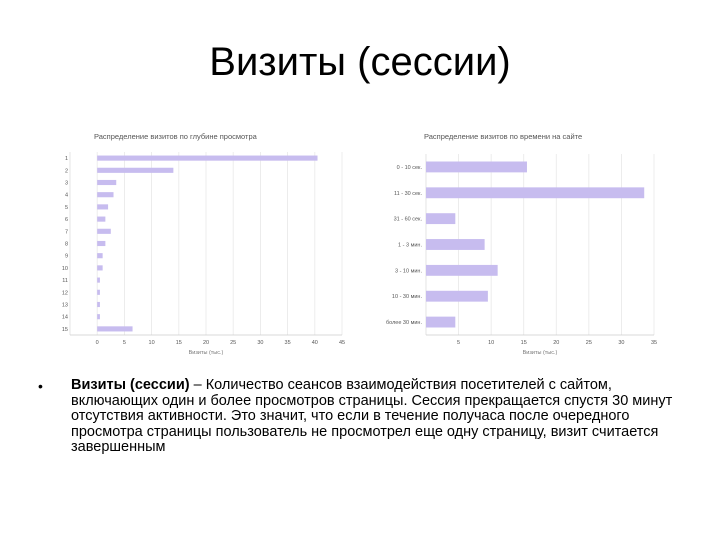 This screenshot has width=720, height=540. What do you see at coordinates (404, 323) in the screenshot?
I see `category-label: более 30 мин.` at bounding box center [404, 323].